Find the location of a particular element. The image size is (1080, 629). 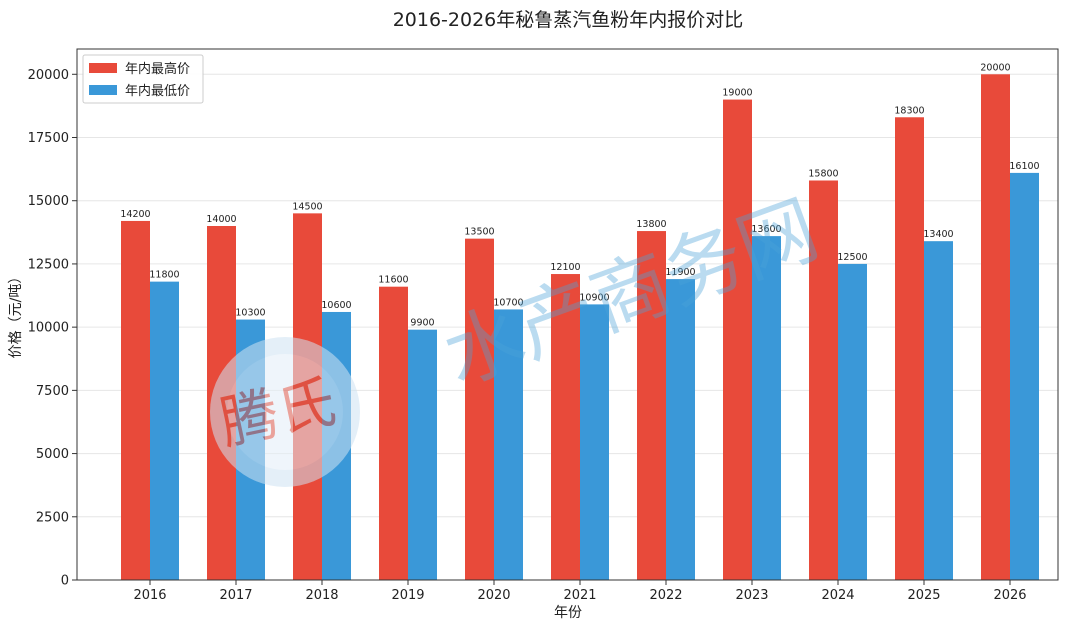

x-tick-label: 2021 is located at coordinates (579, 595).